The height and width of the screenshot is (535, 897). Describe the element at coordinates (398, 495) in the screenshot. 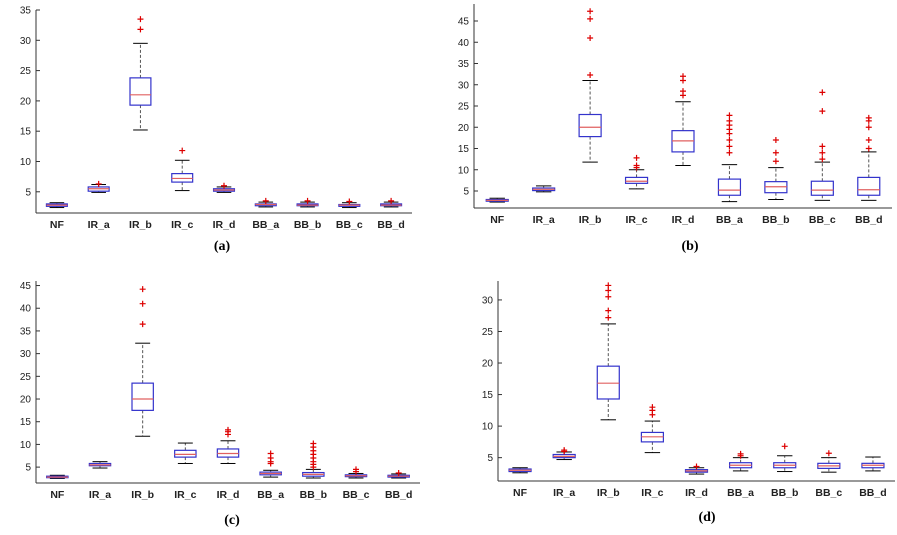

I see `x-tick-label: BB_d` at that location.